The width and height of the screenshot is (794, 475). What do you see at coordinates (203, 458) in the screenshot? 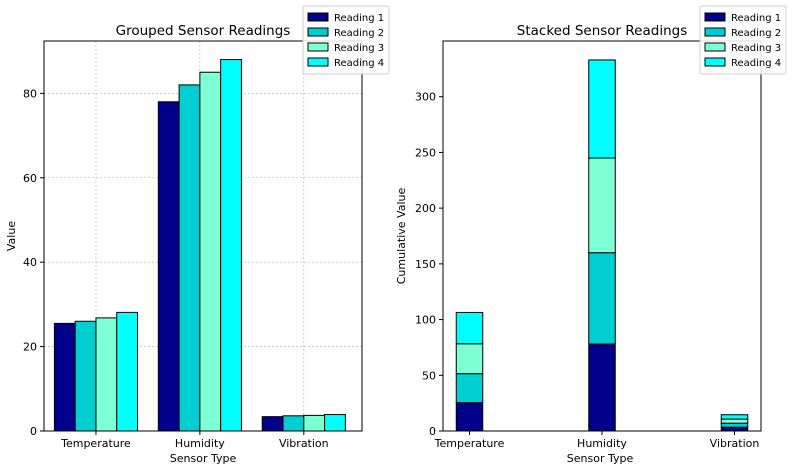
I see `grouped-x-axis-label: Sensor Type` at bounding box center [203, 458].